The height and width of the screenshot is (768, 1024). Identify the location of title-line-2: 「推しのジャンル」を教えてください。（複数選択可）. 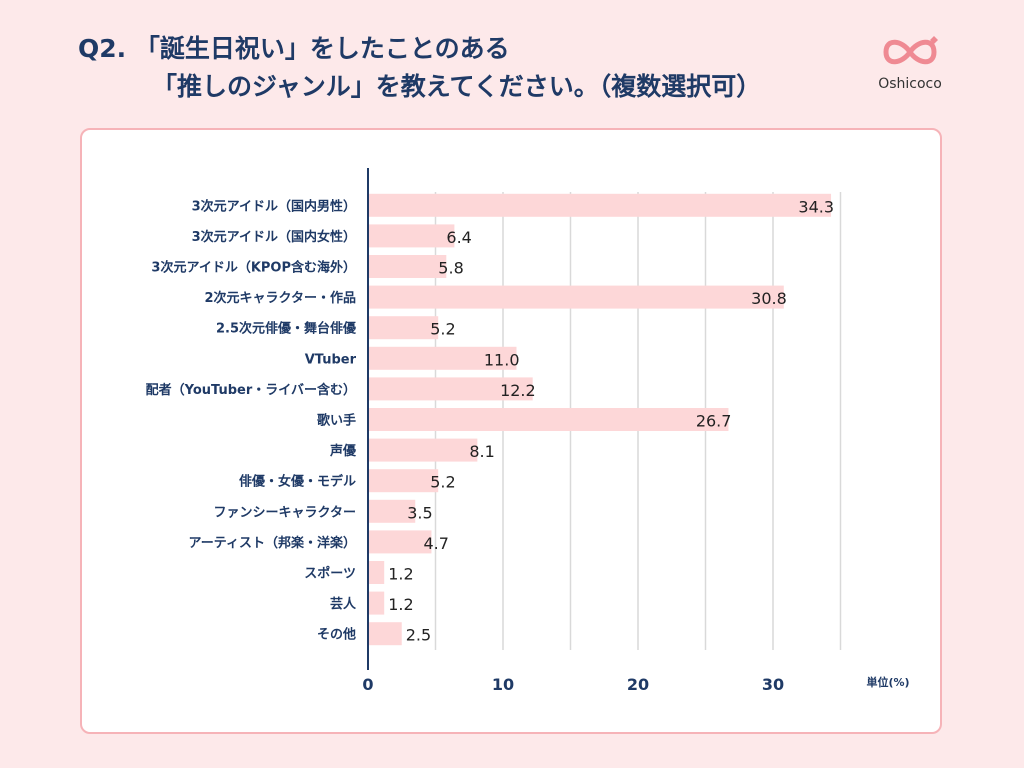
(457, 86).